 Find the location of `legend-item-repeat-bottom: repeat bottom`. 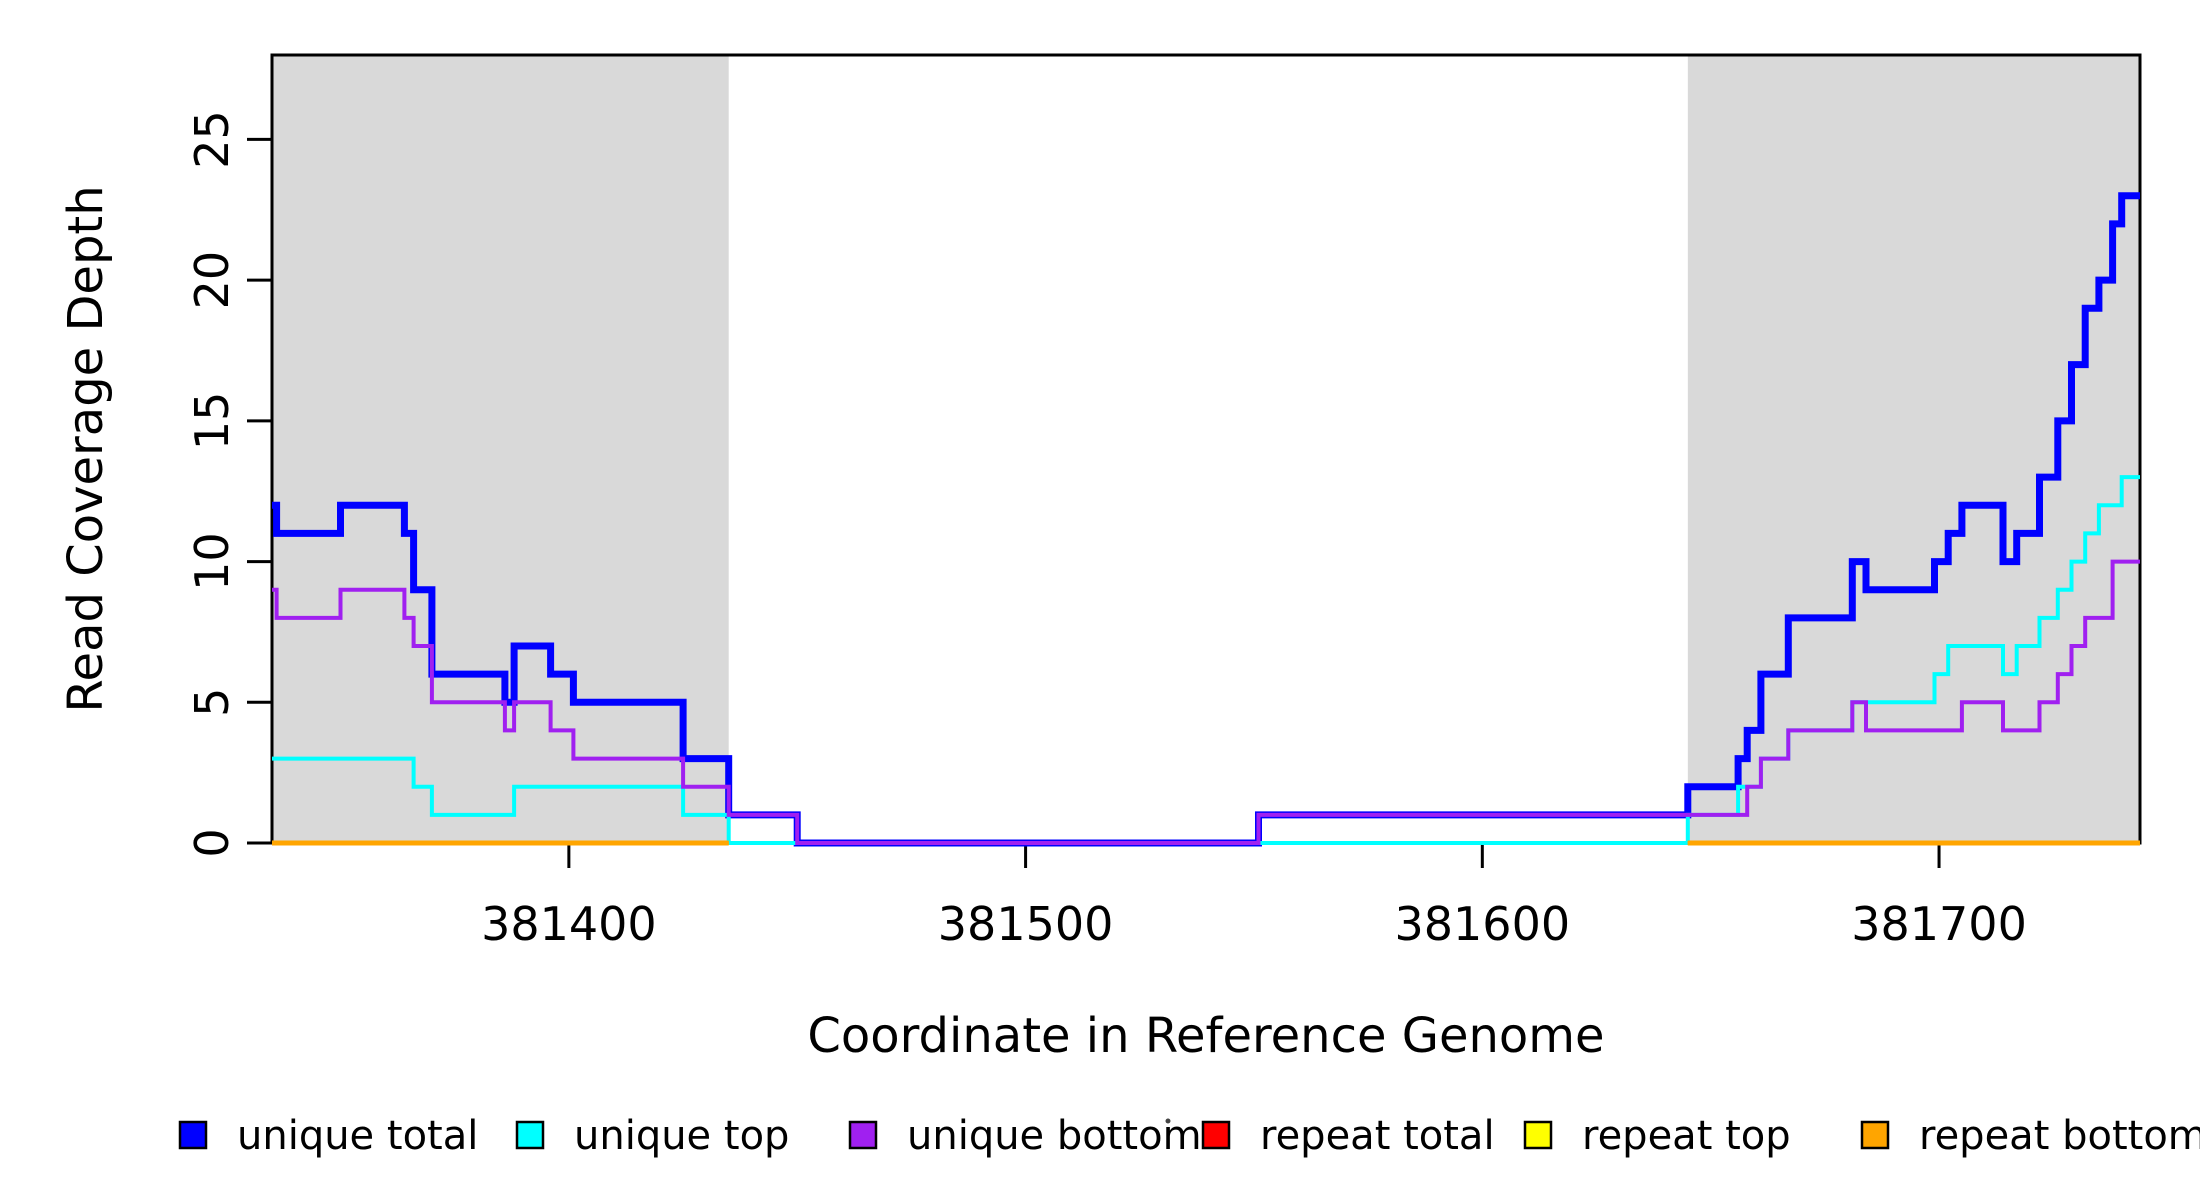

legend-item-repeat-bottom: repeat bottom is located at coordinates (2030, 1136).